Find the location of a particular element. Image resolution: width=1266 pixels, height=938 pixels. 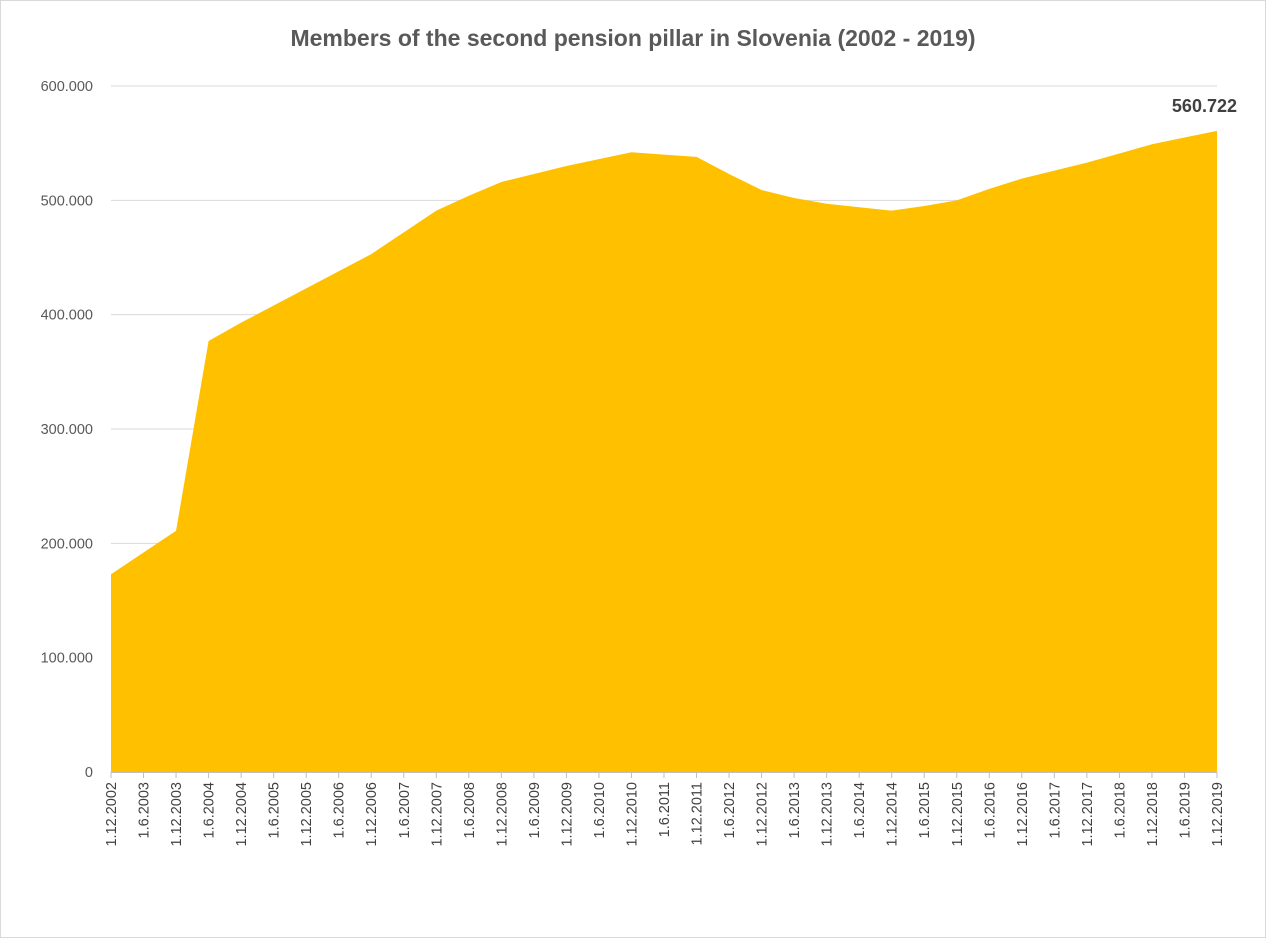

y-tick-label: 300.000 is located at coordinates (67, 430).